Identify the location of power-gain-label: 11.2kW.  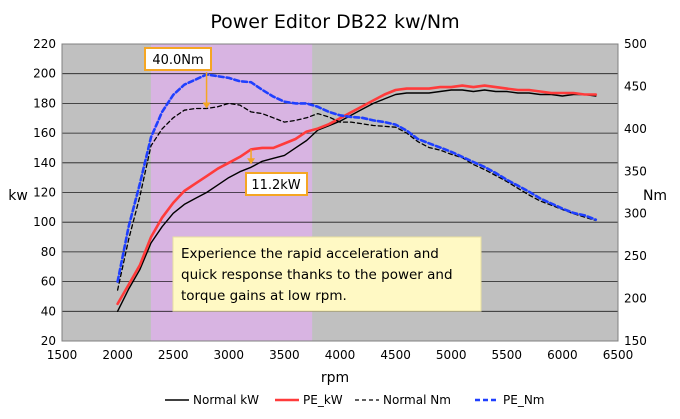
(275, 185).